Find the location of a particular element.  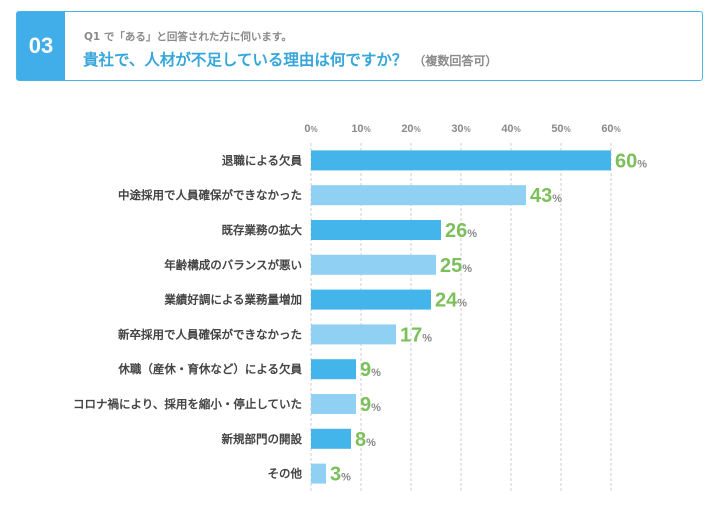

category-label: 業績好調による業務量増加 is located at coordinates (232, 300).